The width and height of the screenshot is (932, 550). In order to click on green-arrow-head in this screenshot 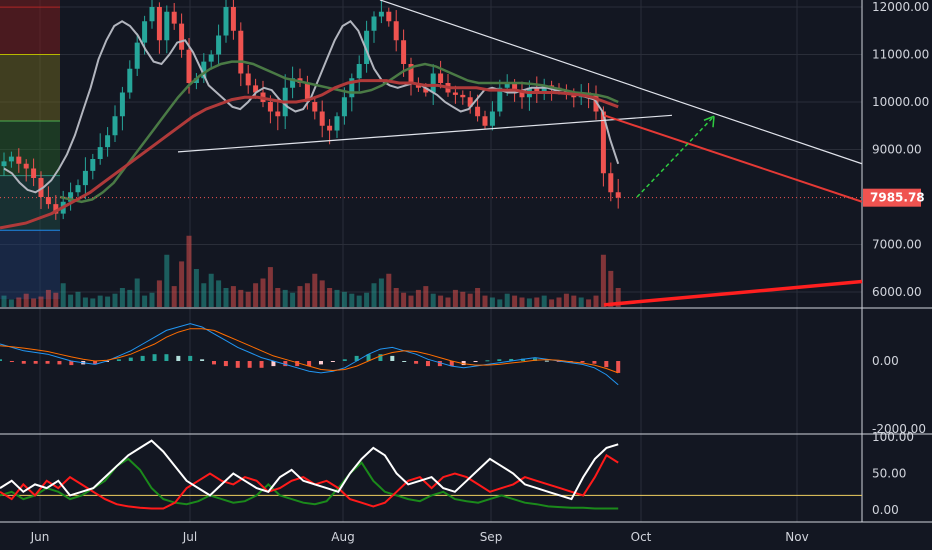, I will do `click(709, 121)`.